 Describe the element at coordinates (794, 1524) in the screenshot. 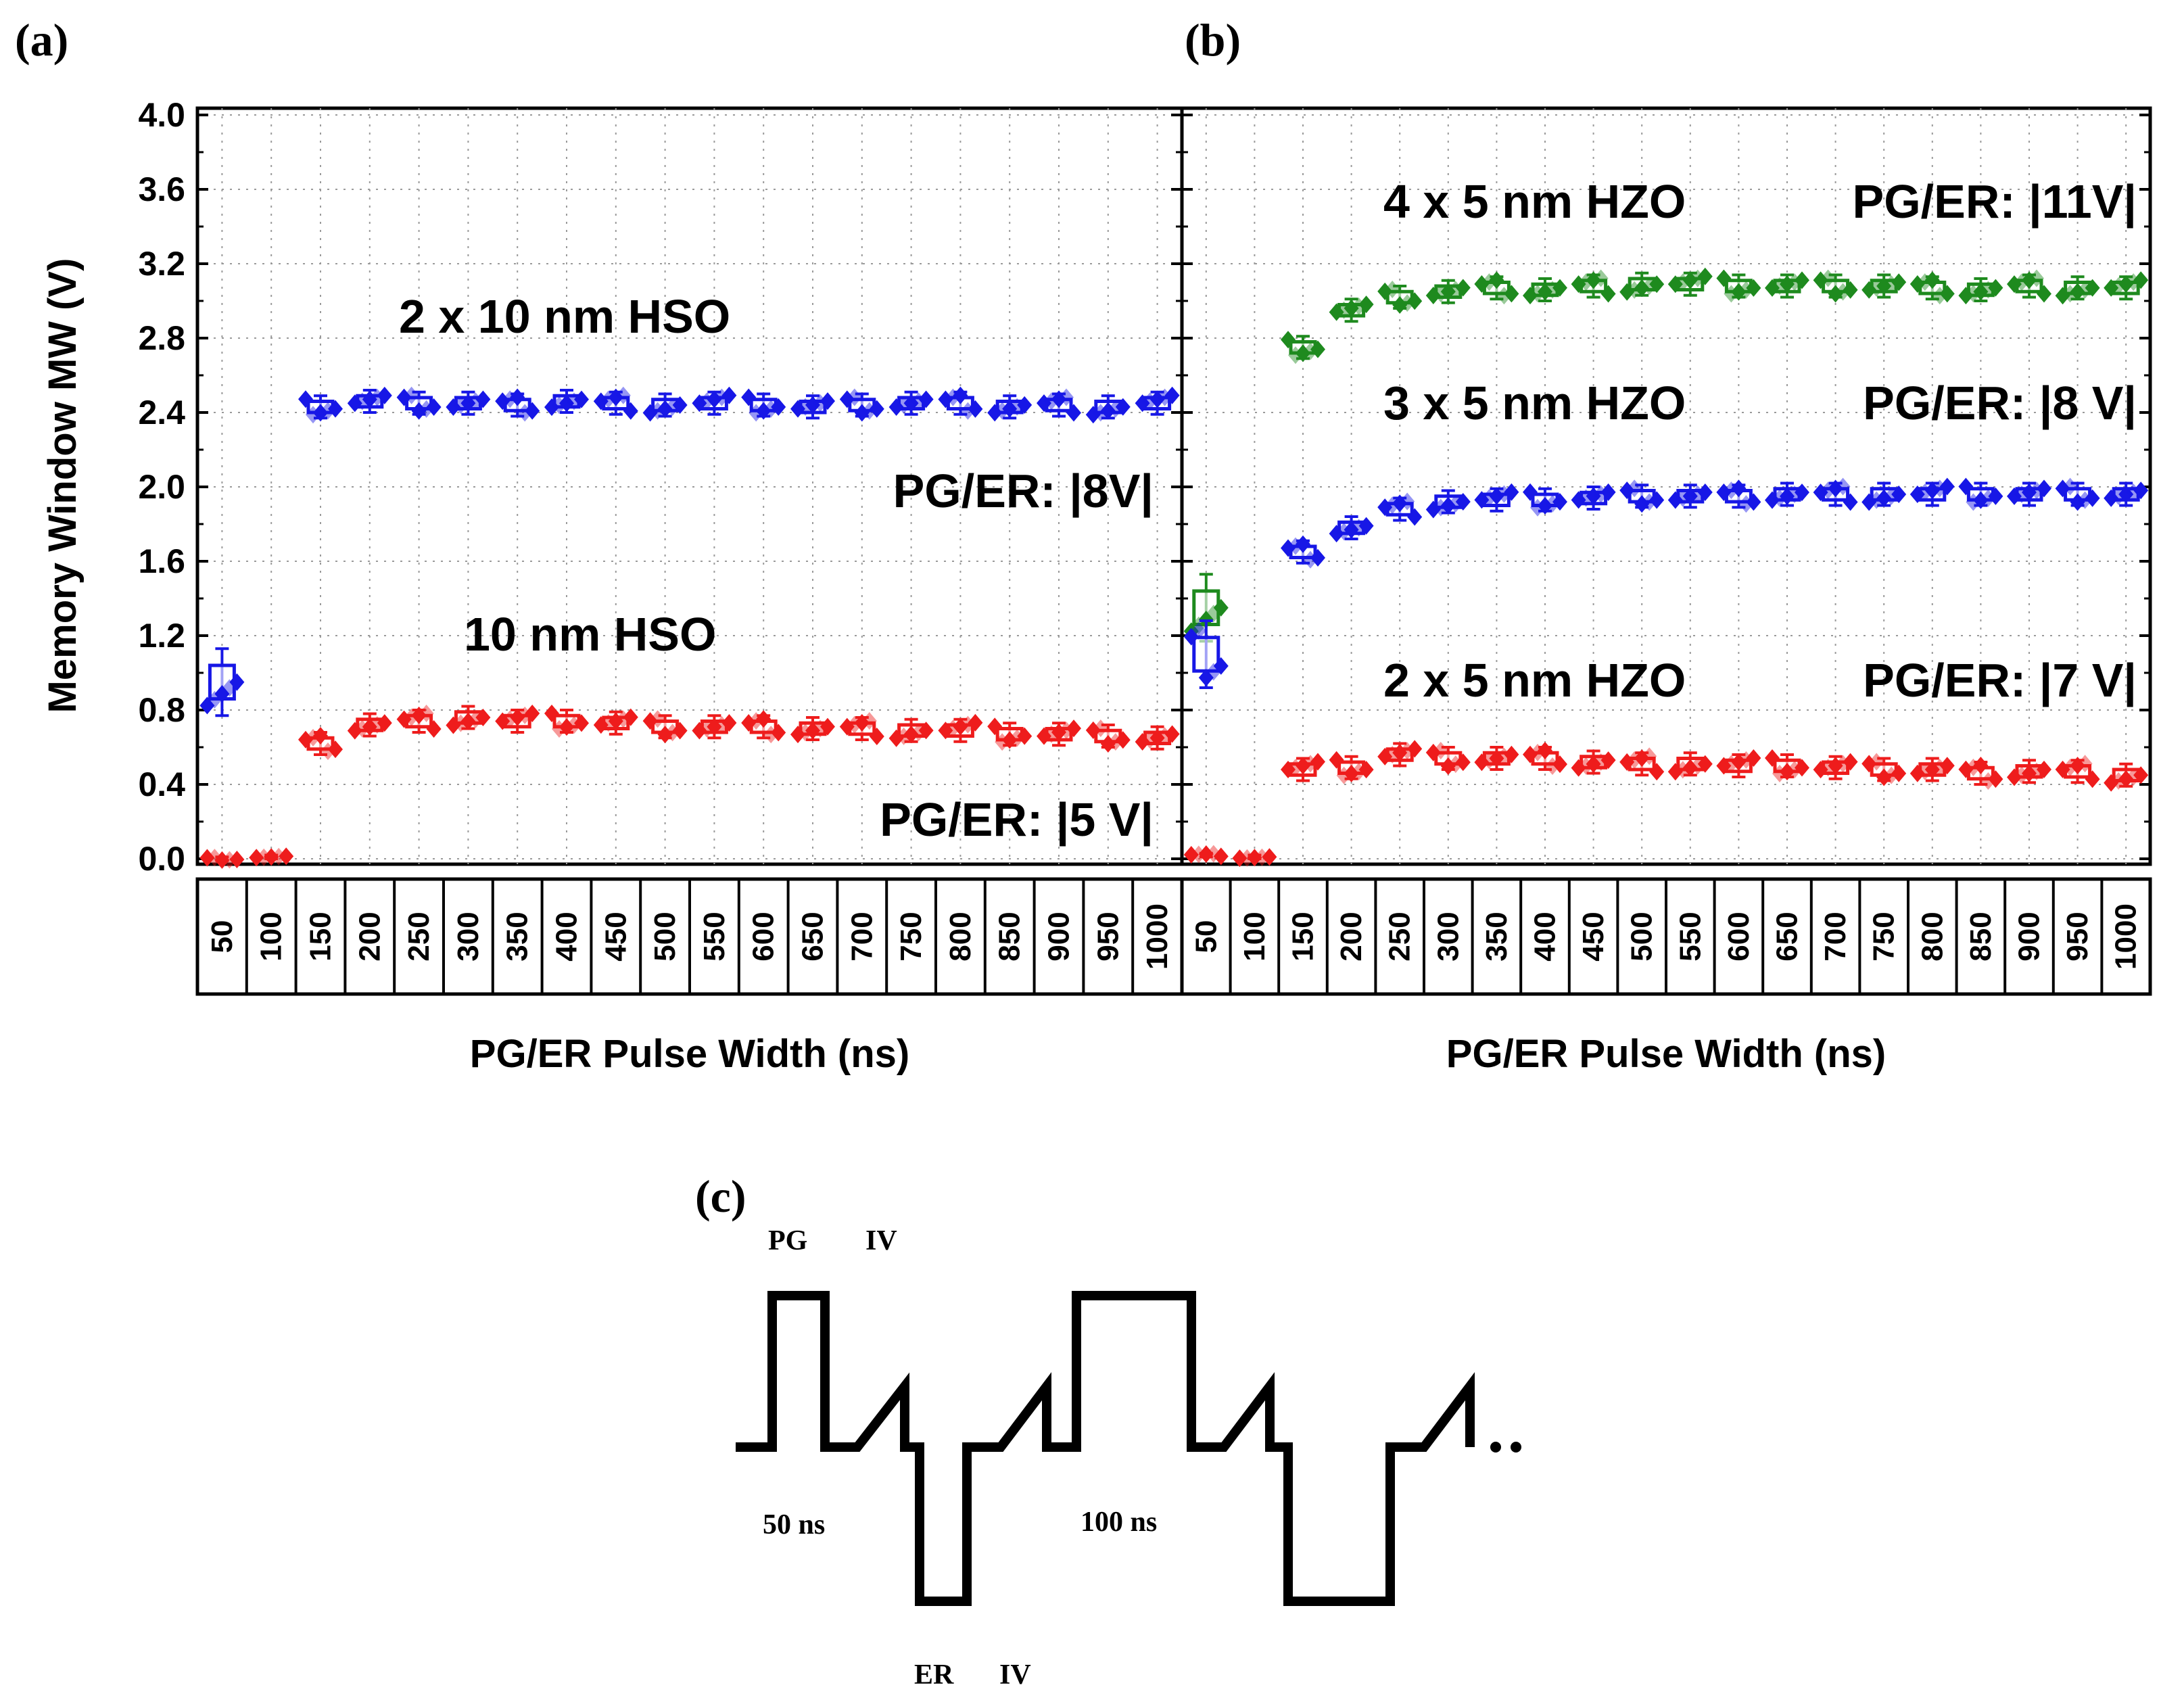

I see `label-50ns: 50 ns` at that location.